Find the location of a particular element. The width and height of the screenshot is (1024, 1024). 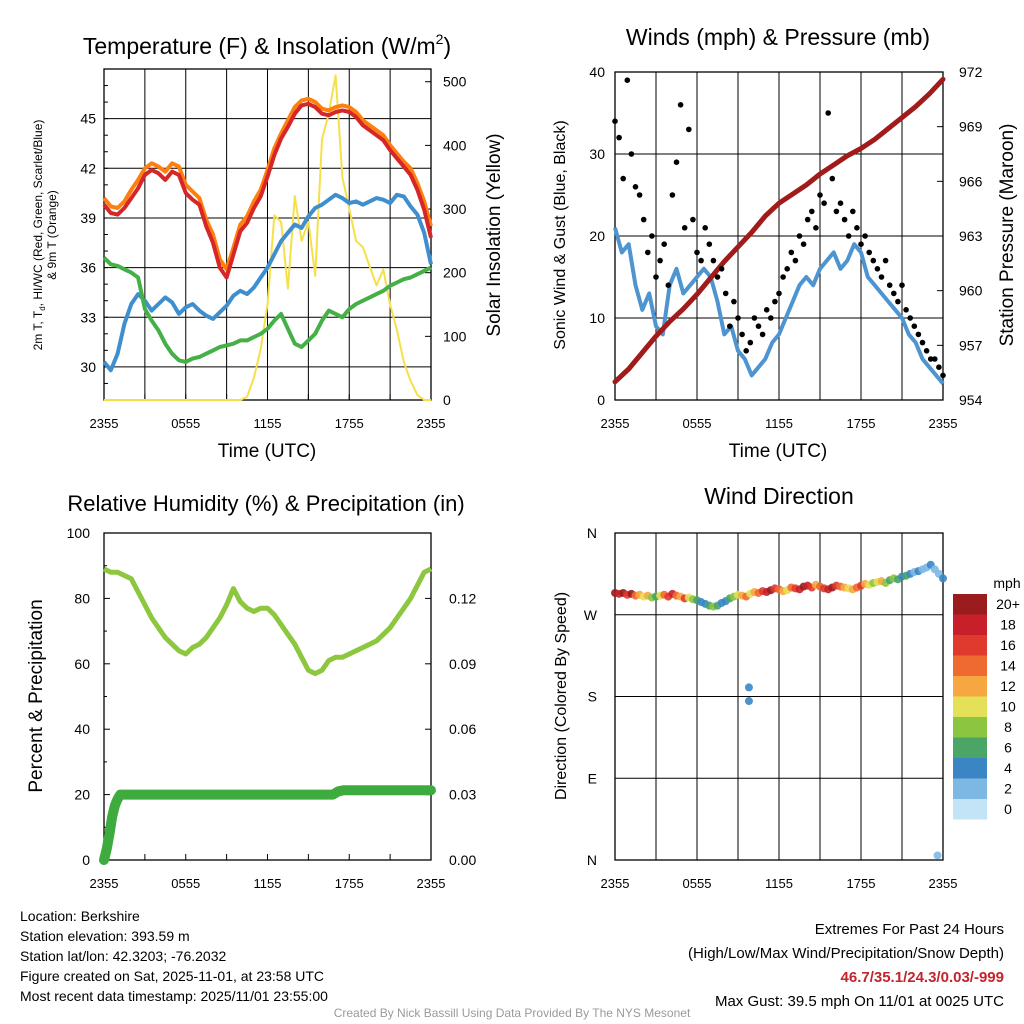

y-right-tick-label: 969 is located at coordinates (971, 127).